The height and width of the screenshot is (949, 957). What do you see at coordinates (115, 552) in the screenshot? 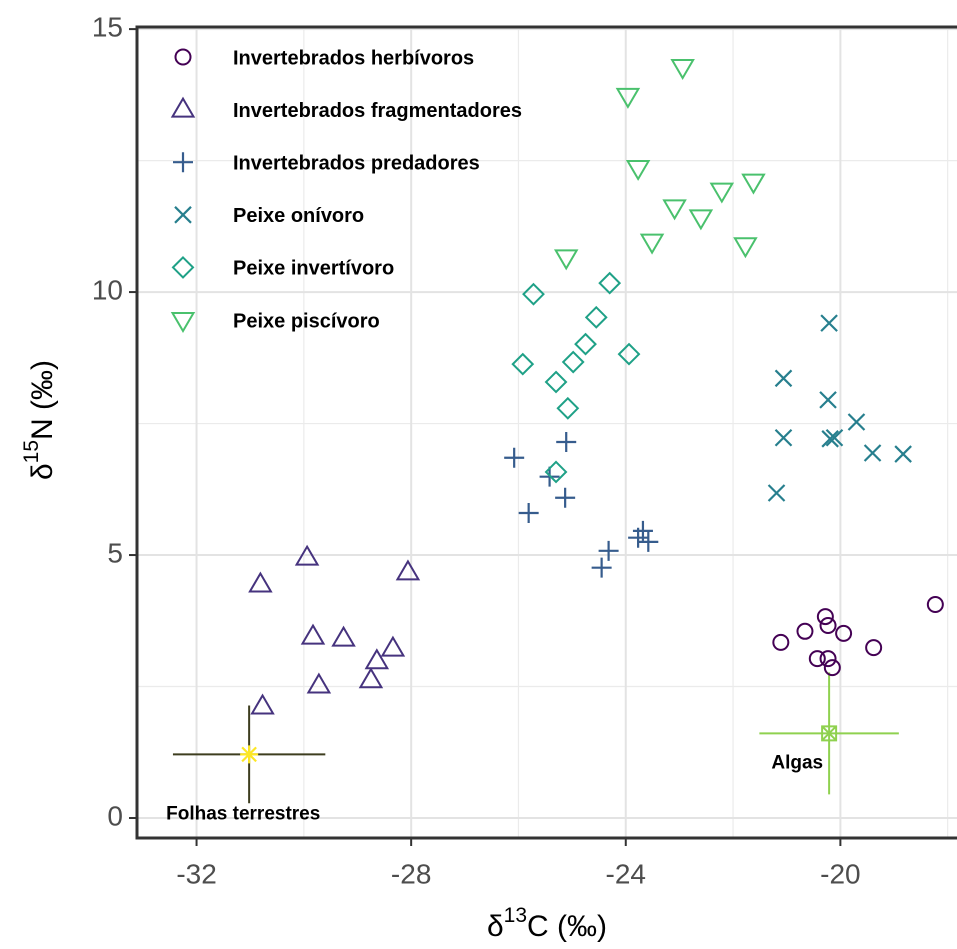
I see `y-tick-label: 5` at bounding box center [115, 552].